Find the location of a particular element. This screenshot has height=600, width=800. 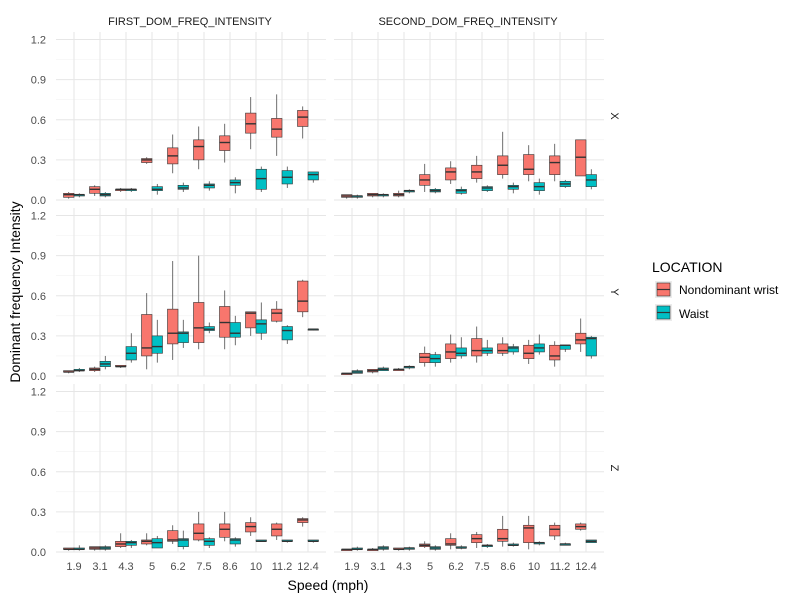

panel-boxes-x-first is located at coordinates (191, 146).